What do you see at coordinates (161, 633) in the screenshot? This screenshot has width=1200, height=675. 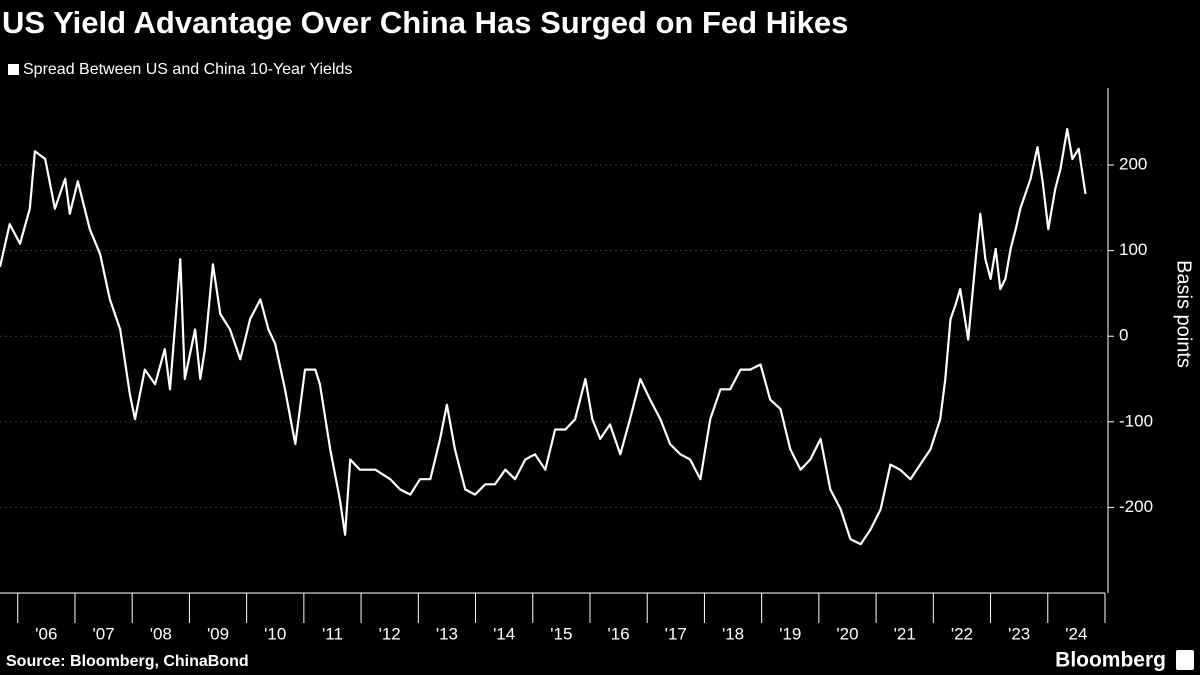 I see `x-tick-label: '08` at bounding box center [161, 633].